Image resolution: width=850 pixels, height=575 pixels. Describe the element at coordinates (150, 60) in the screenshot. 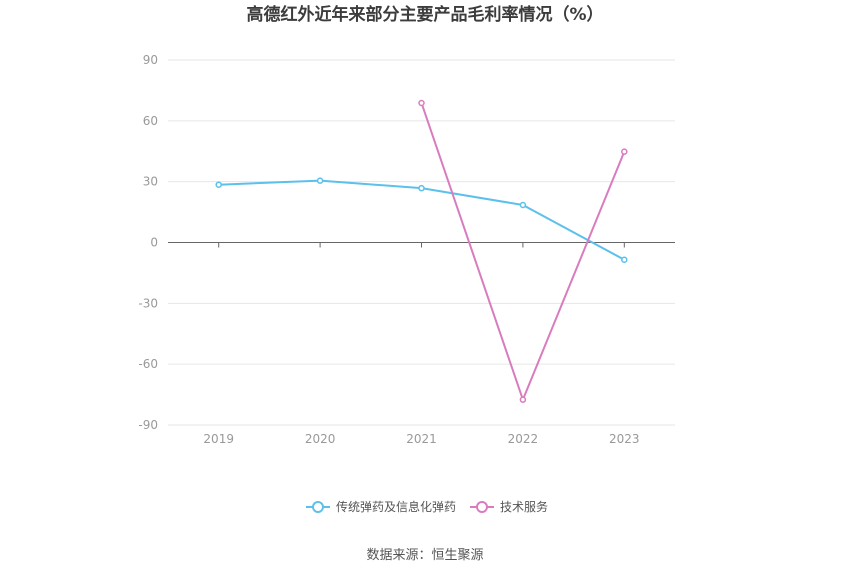

I see `y-tick-label: 90` at that location.